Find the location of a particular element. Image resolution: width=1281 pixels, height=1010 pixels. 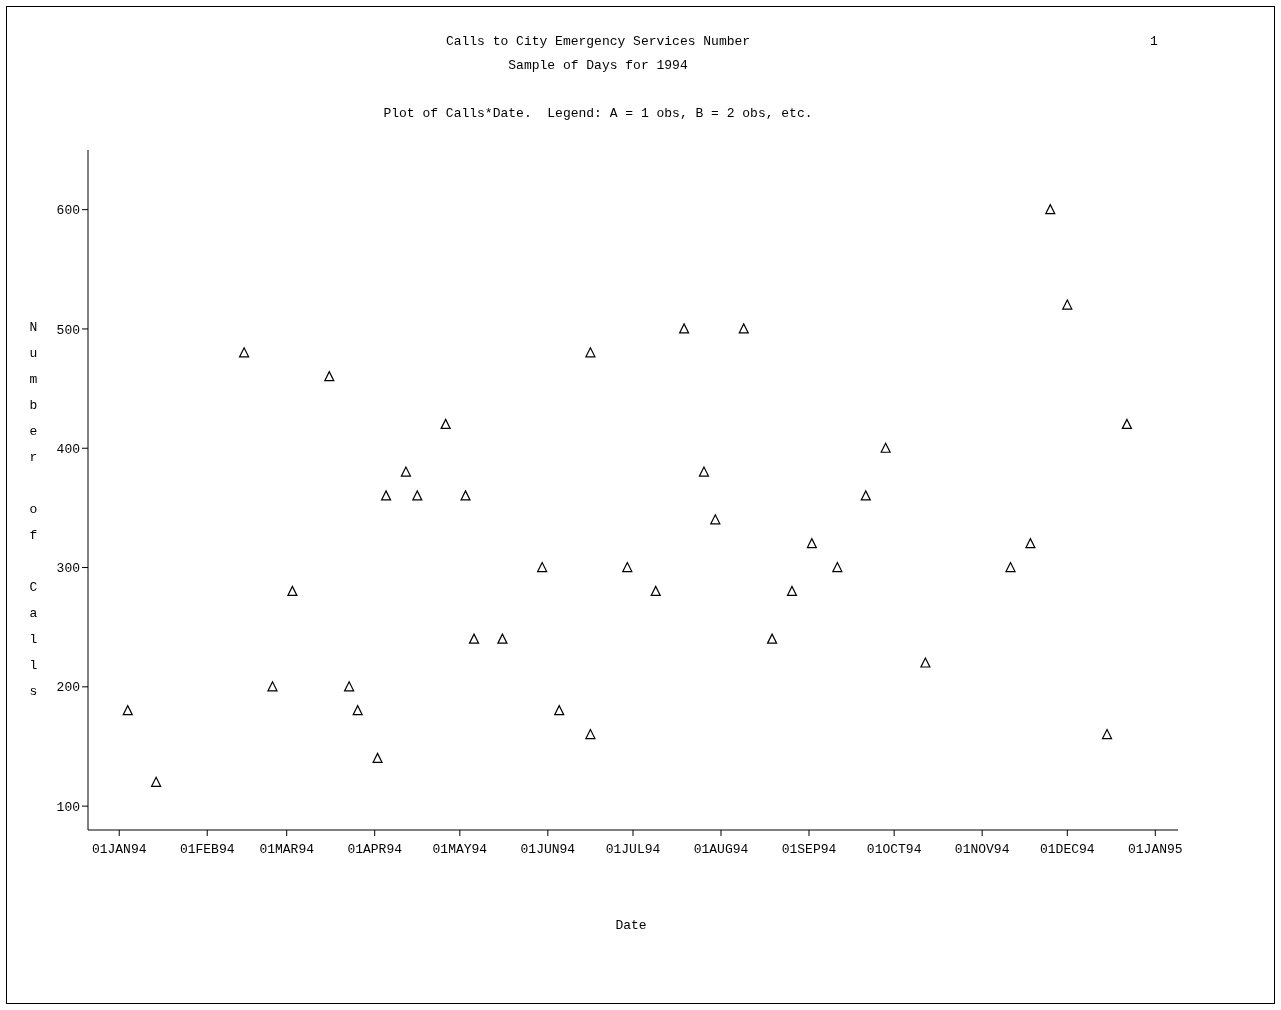

x-tick-label: 01FEB94 is located at coordinates (207, 850).